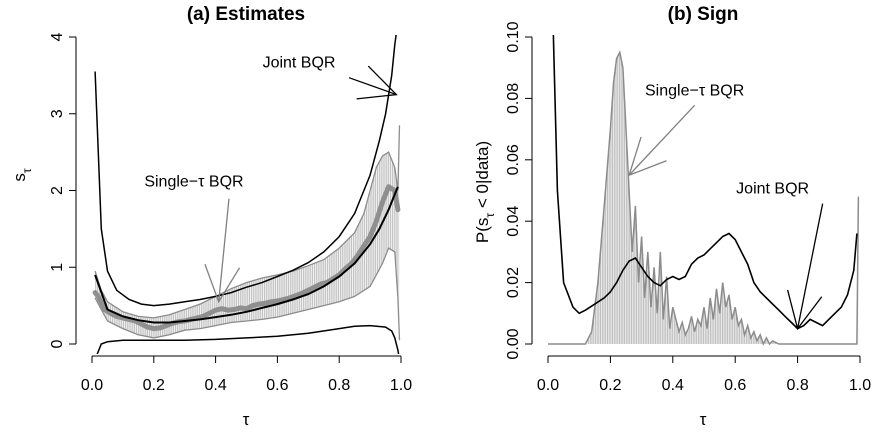  Describe the element at coordinates (57, 343) in the screenshot. I see `y-tick-label: 0` at that location.